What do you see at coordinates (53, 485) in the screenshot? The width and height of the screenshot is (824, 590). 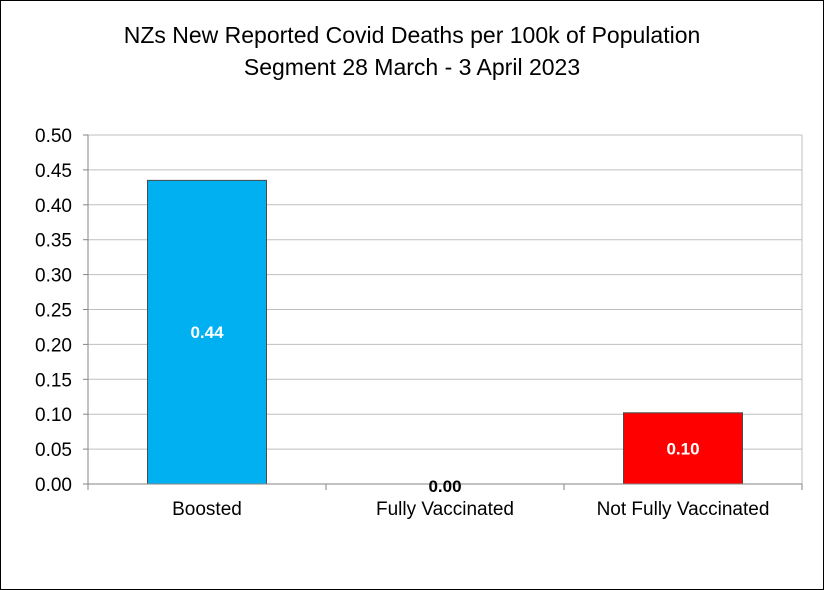 I see `y-tick-label: 0.00` at bounding box center [53, 485].